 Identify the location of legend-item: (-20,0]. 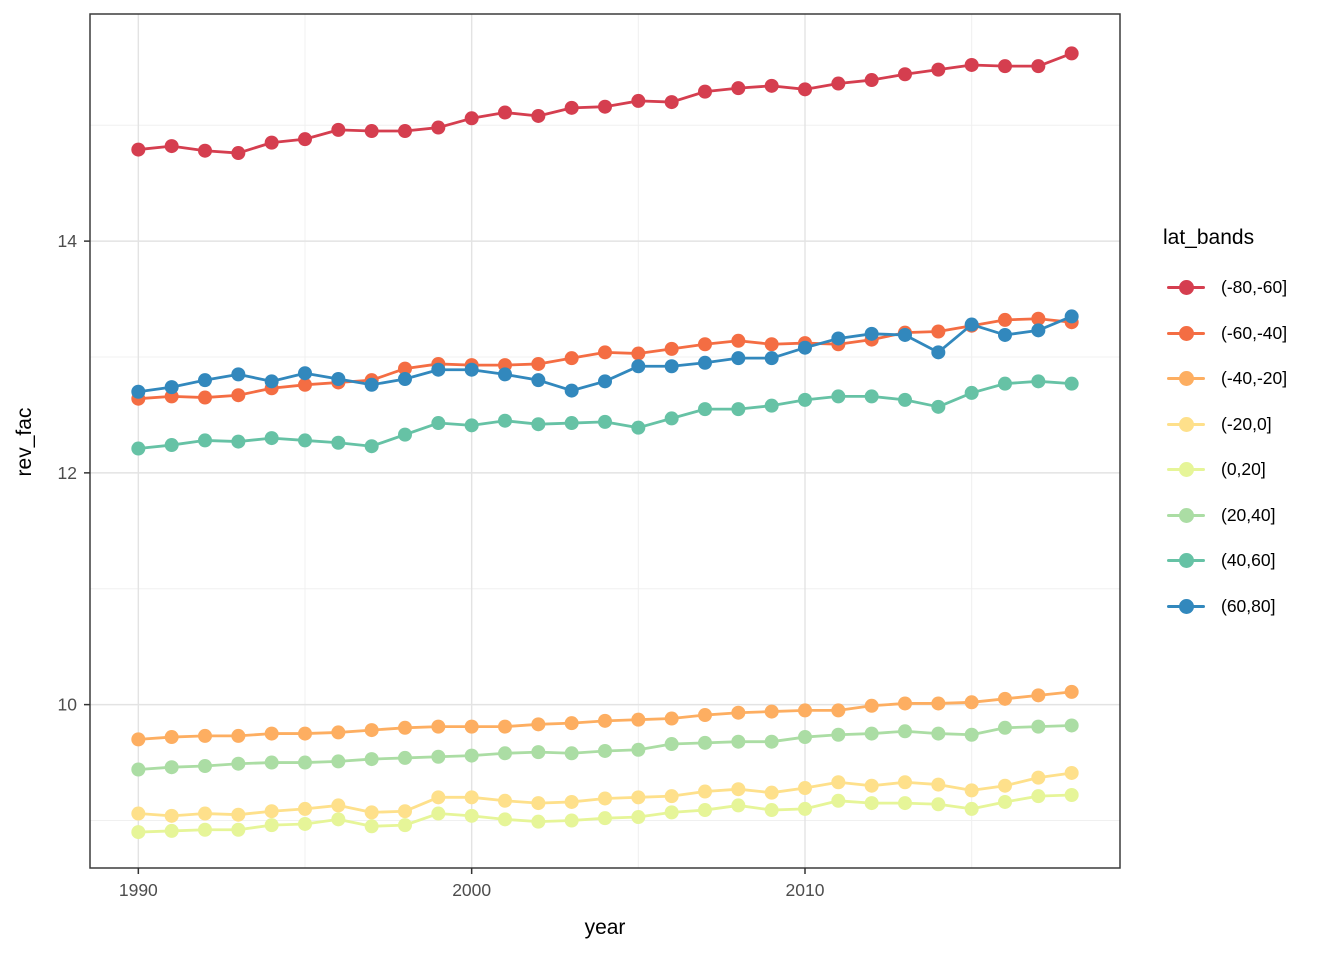
(1247, 425).